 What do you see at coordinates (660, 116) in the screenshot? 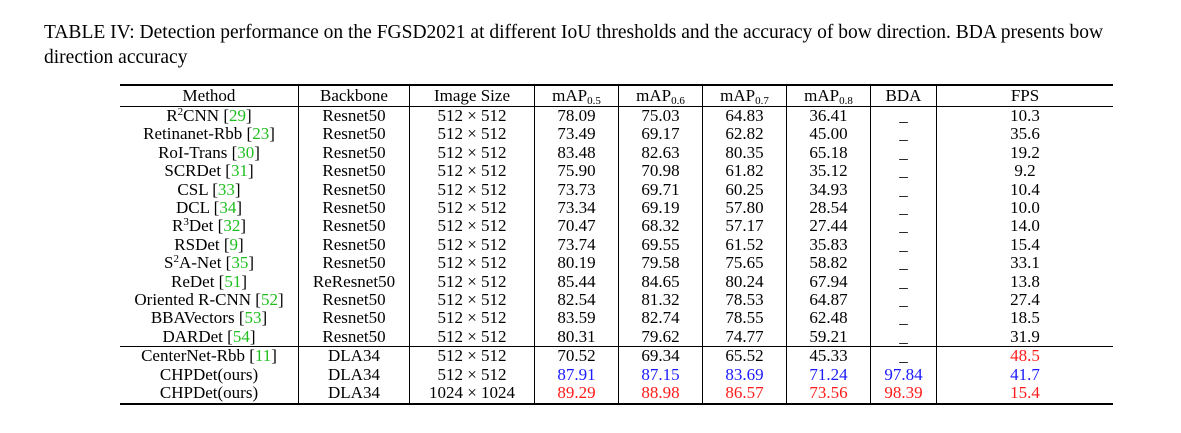
I see `cell-map-06: 75.03` at bounding box center [660, 116].